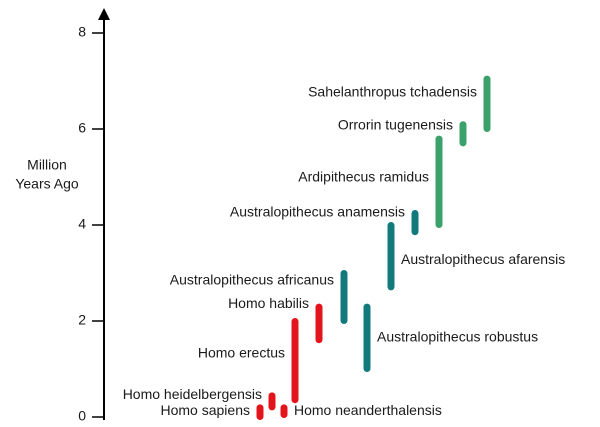 The height and width of the screenshot is (427, 600). What do you see at coordinates (241, 352) in the screenshot?
I see `species-label: Homo erectus` at bounding box center [241, 352].